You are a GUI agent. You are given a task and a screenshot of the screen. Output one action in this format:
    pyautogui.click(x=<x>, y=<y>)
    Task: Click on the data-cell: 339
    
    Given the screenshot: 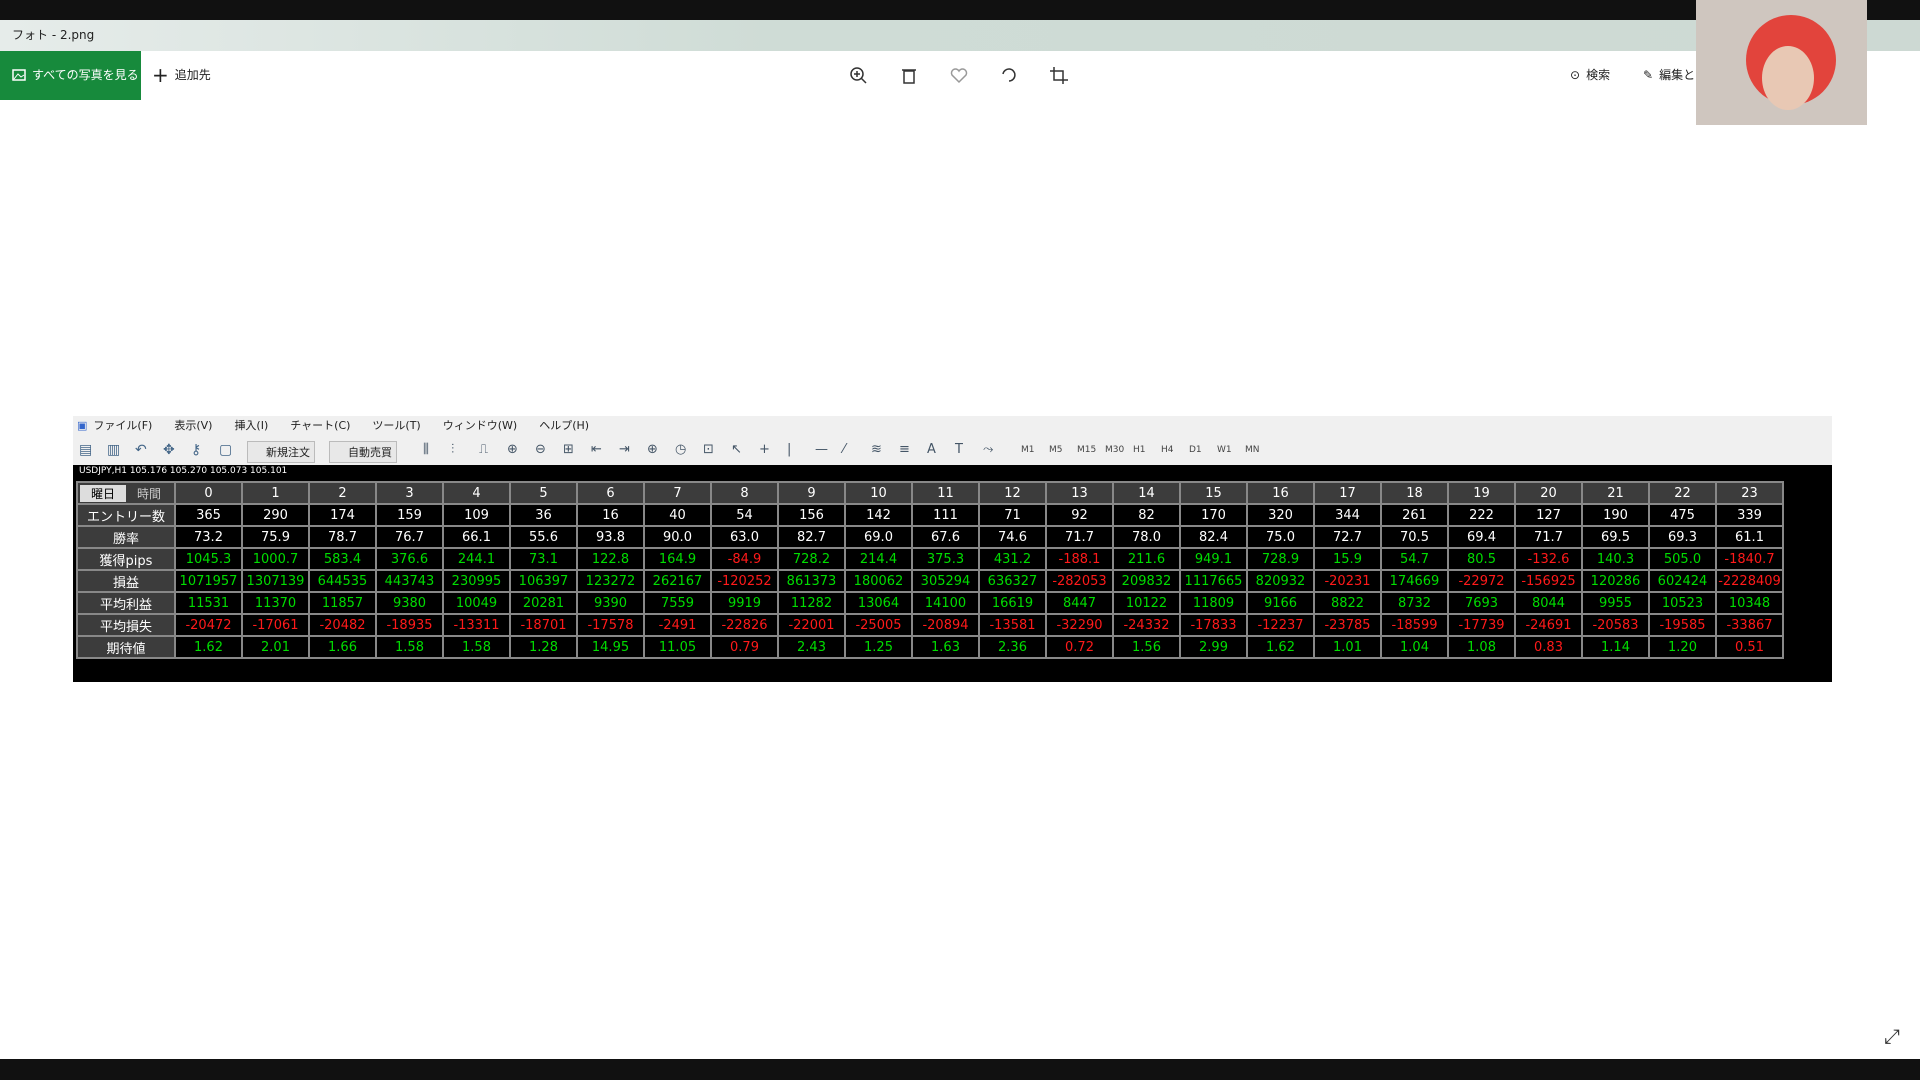 What is the action you would take?
    pyautogui.click(x=1749, y=515)
    